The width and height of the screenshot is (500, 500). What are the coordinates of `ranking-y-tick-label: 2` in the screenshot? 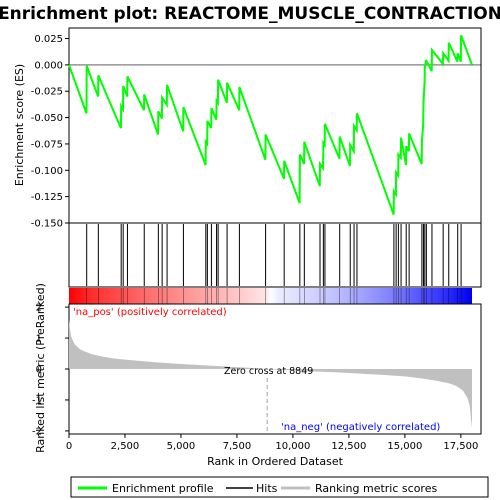 It's located at (39, 308).